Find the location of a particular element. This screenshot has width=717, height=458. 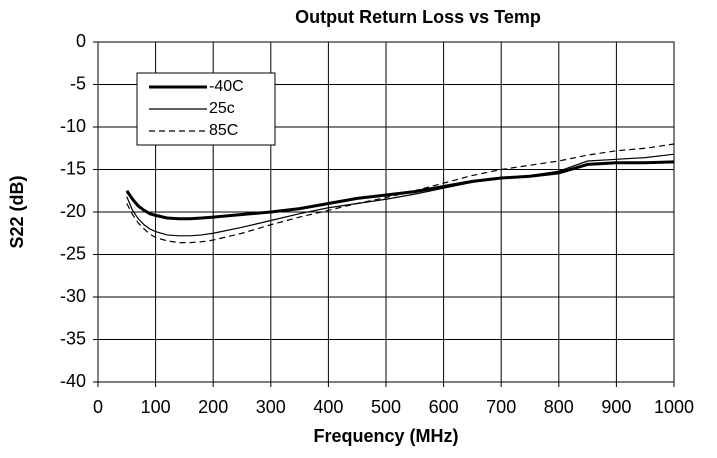

y-tick-label: -25 is located at coordinates (73, 253).